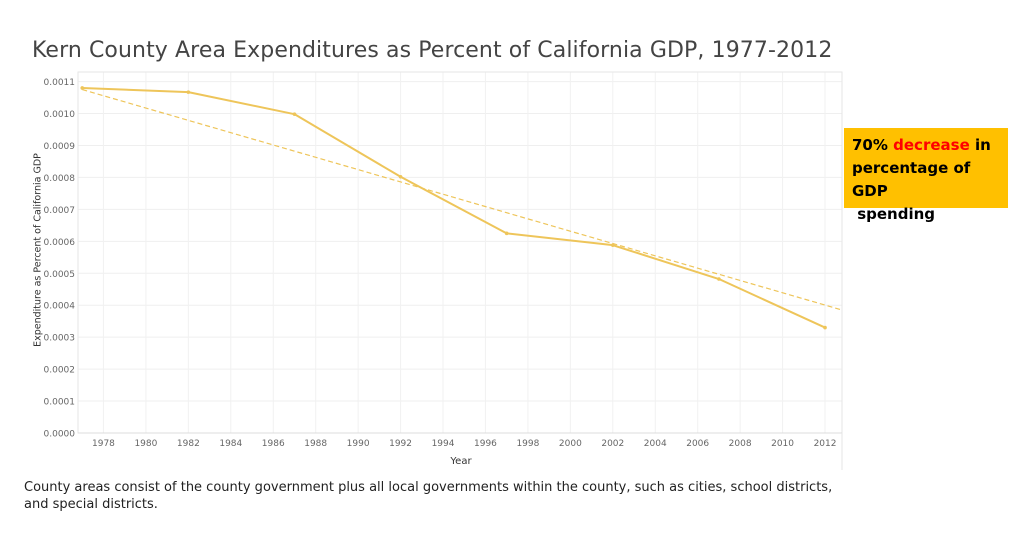 The height and width of the screenshot is (538, 1024). What do you see at coordinates (931, 145) in the screenshot?
I see `callout-highlight: decrease` at bounding box center [931, 145].